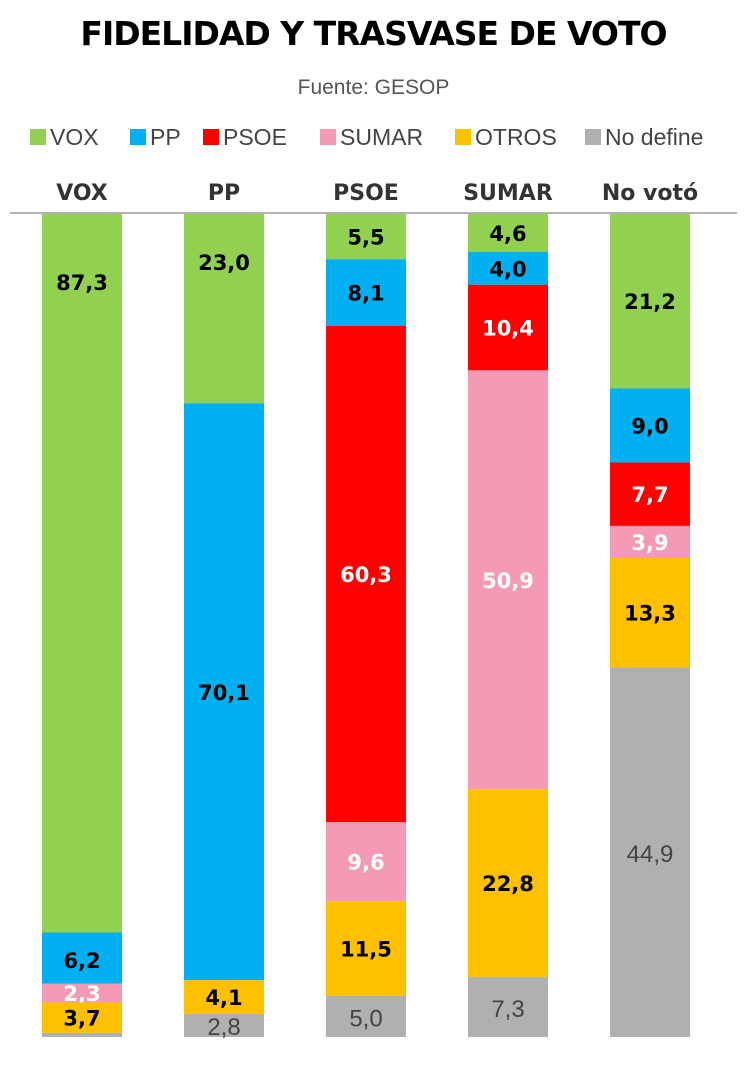  What do you see at coordinates (255, 136) in the screenshot?
I see `legend-label: PSOE` at bounding box center [255, 136].